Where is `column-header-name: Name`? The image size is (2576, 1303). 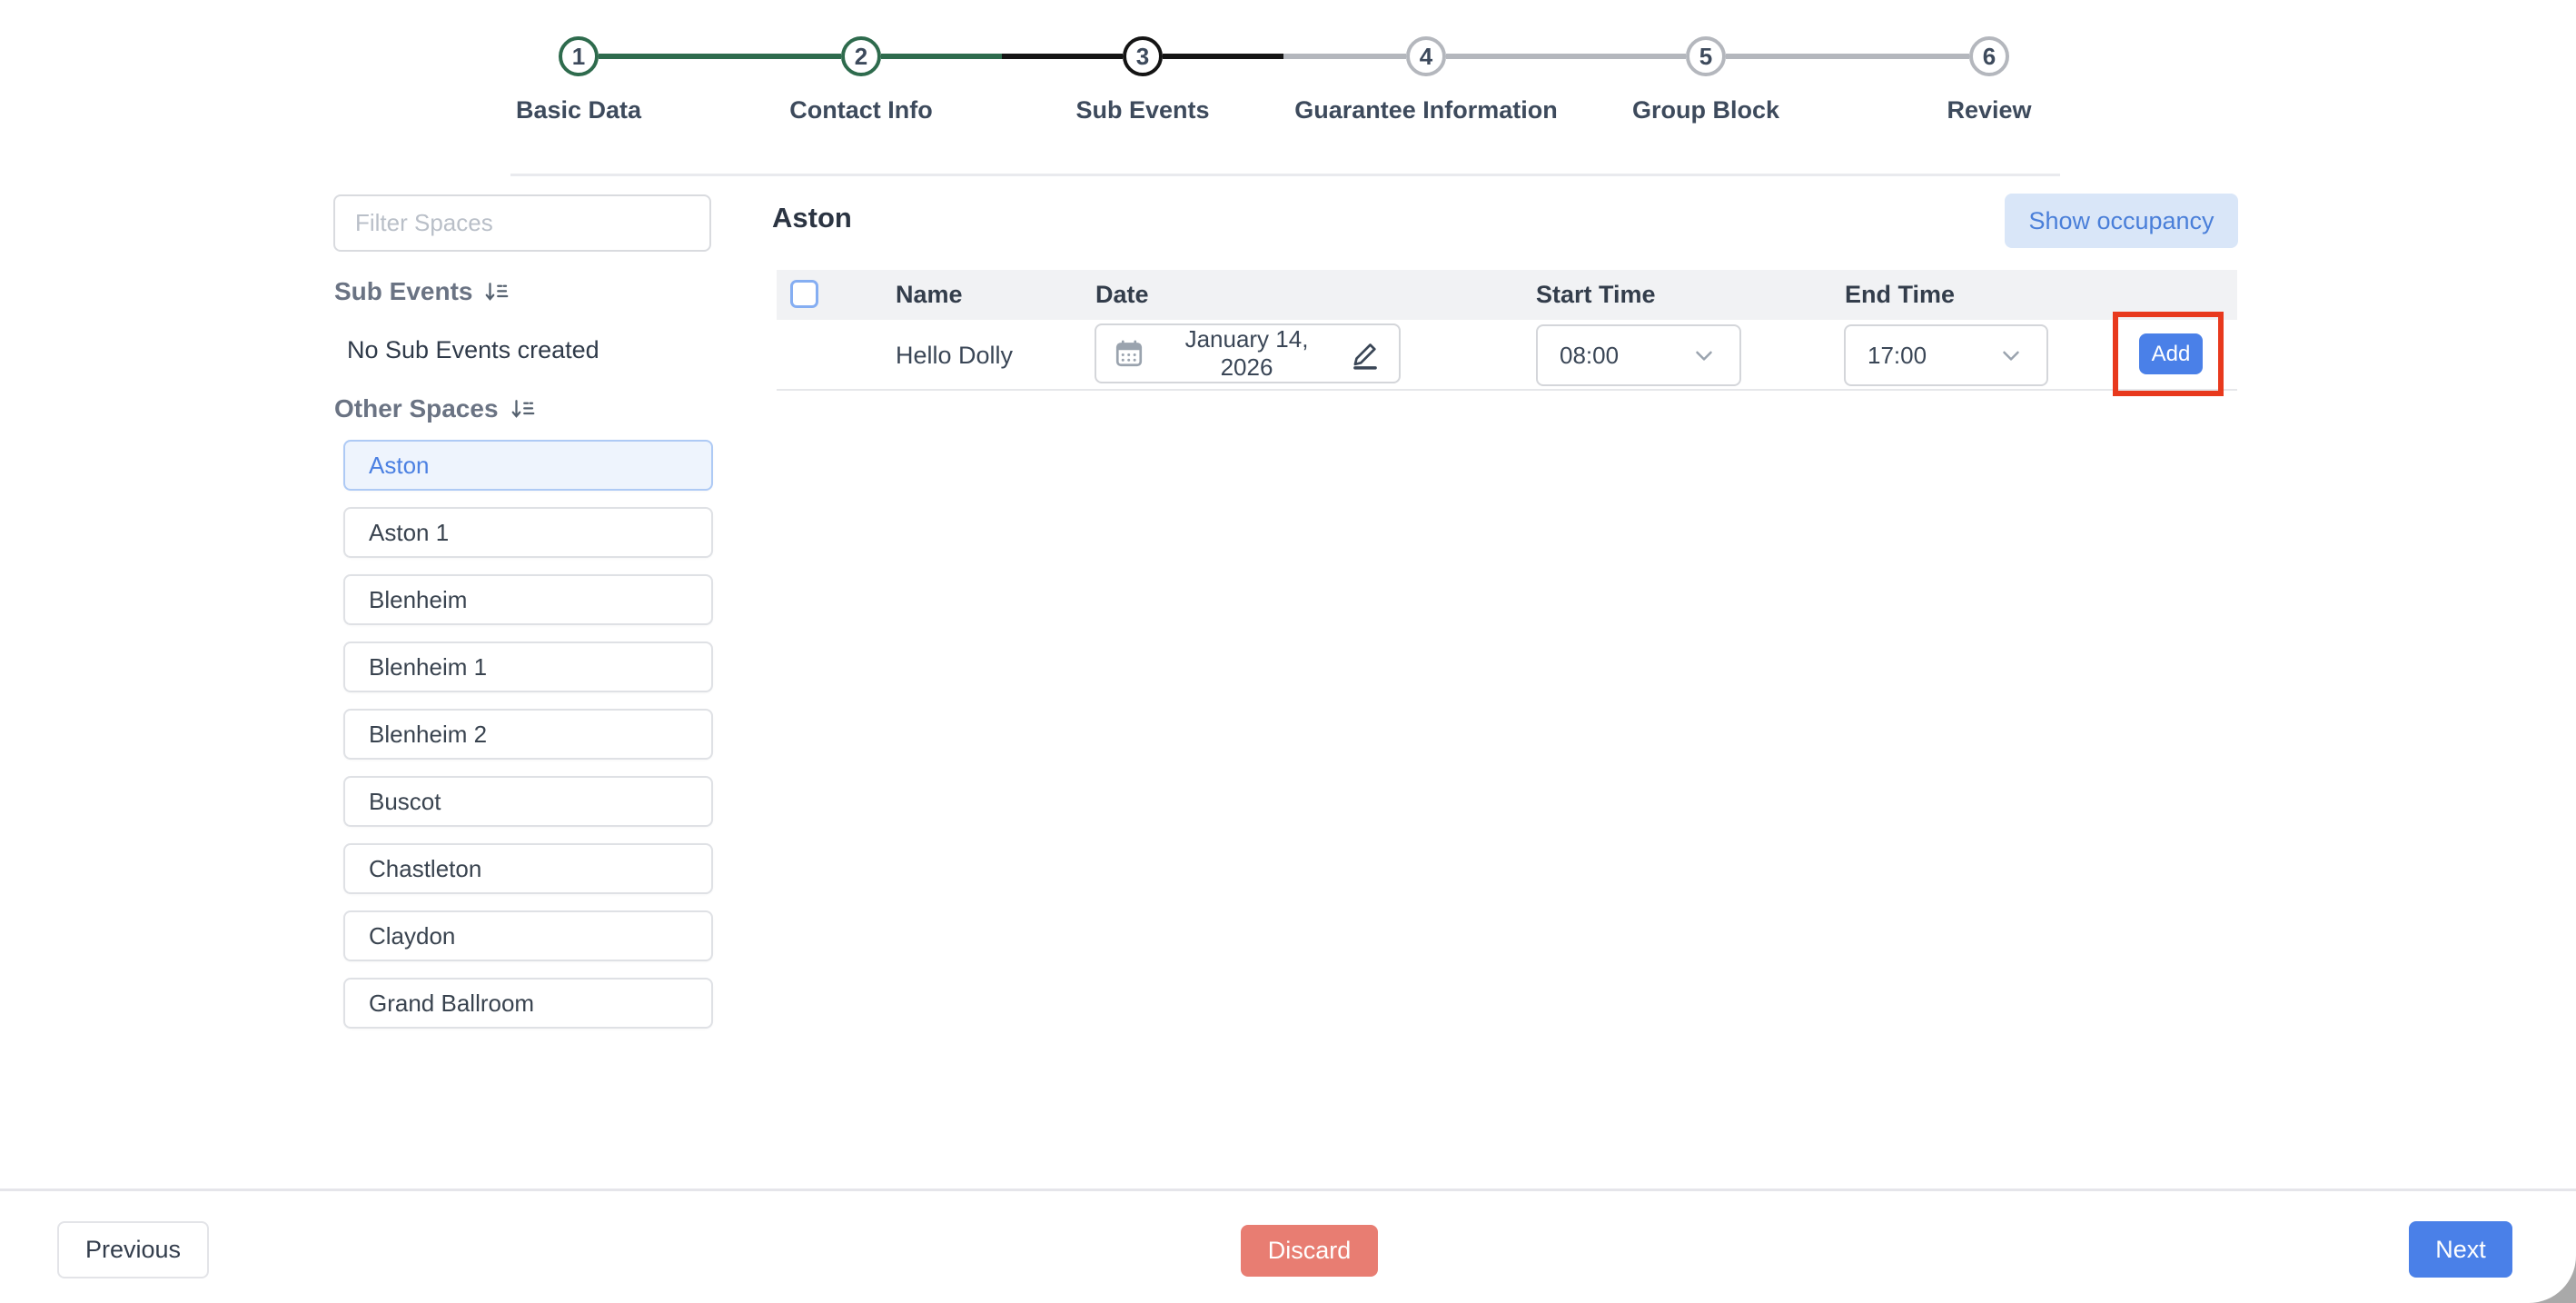
column-header-name: Name is located at coordinates (929, 294).